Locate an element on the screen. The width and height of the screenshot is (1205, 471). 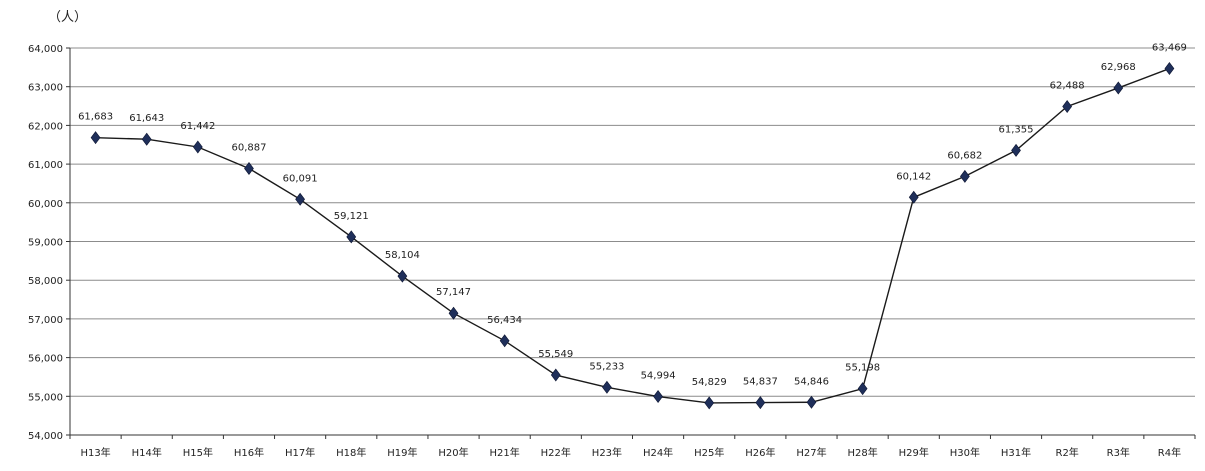
data-label: 54,829 is located at coordinates (709, 382).